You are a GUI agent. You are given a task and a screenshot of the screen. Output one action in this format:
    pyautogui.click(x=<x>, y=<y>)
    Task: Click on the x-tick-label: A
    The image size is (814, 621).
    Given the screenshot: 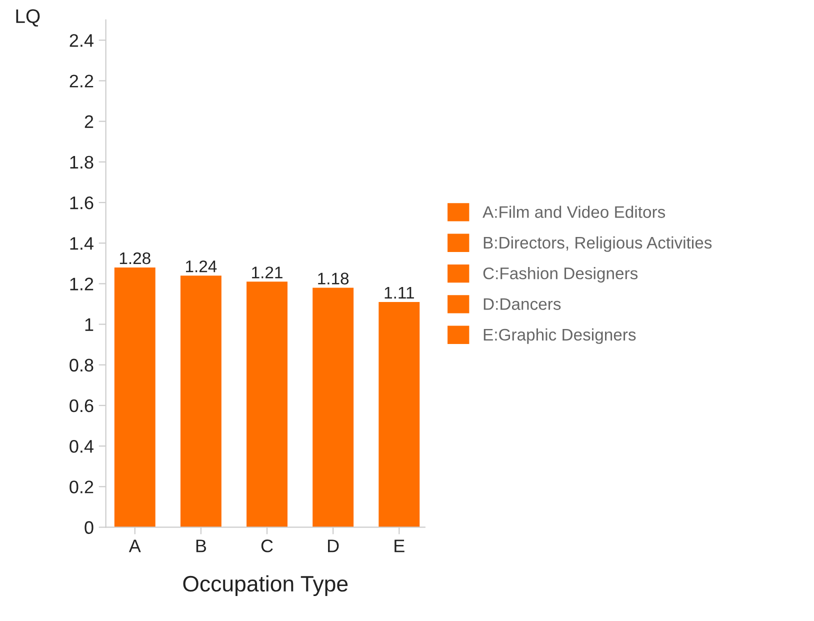 What is the action you would take?
    pyautogui.click(x=134, y=546)
    